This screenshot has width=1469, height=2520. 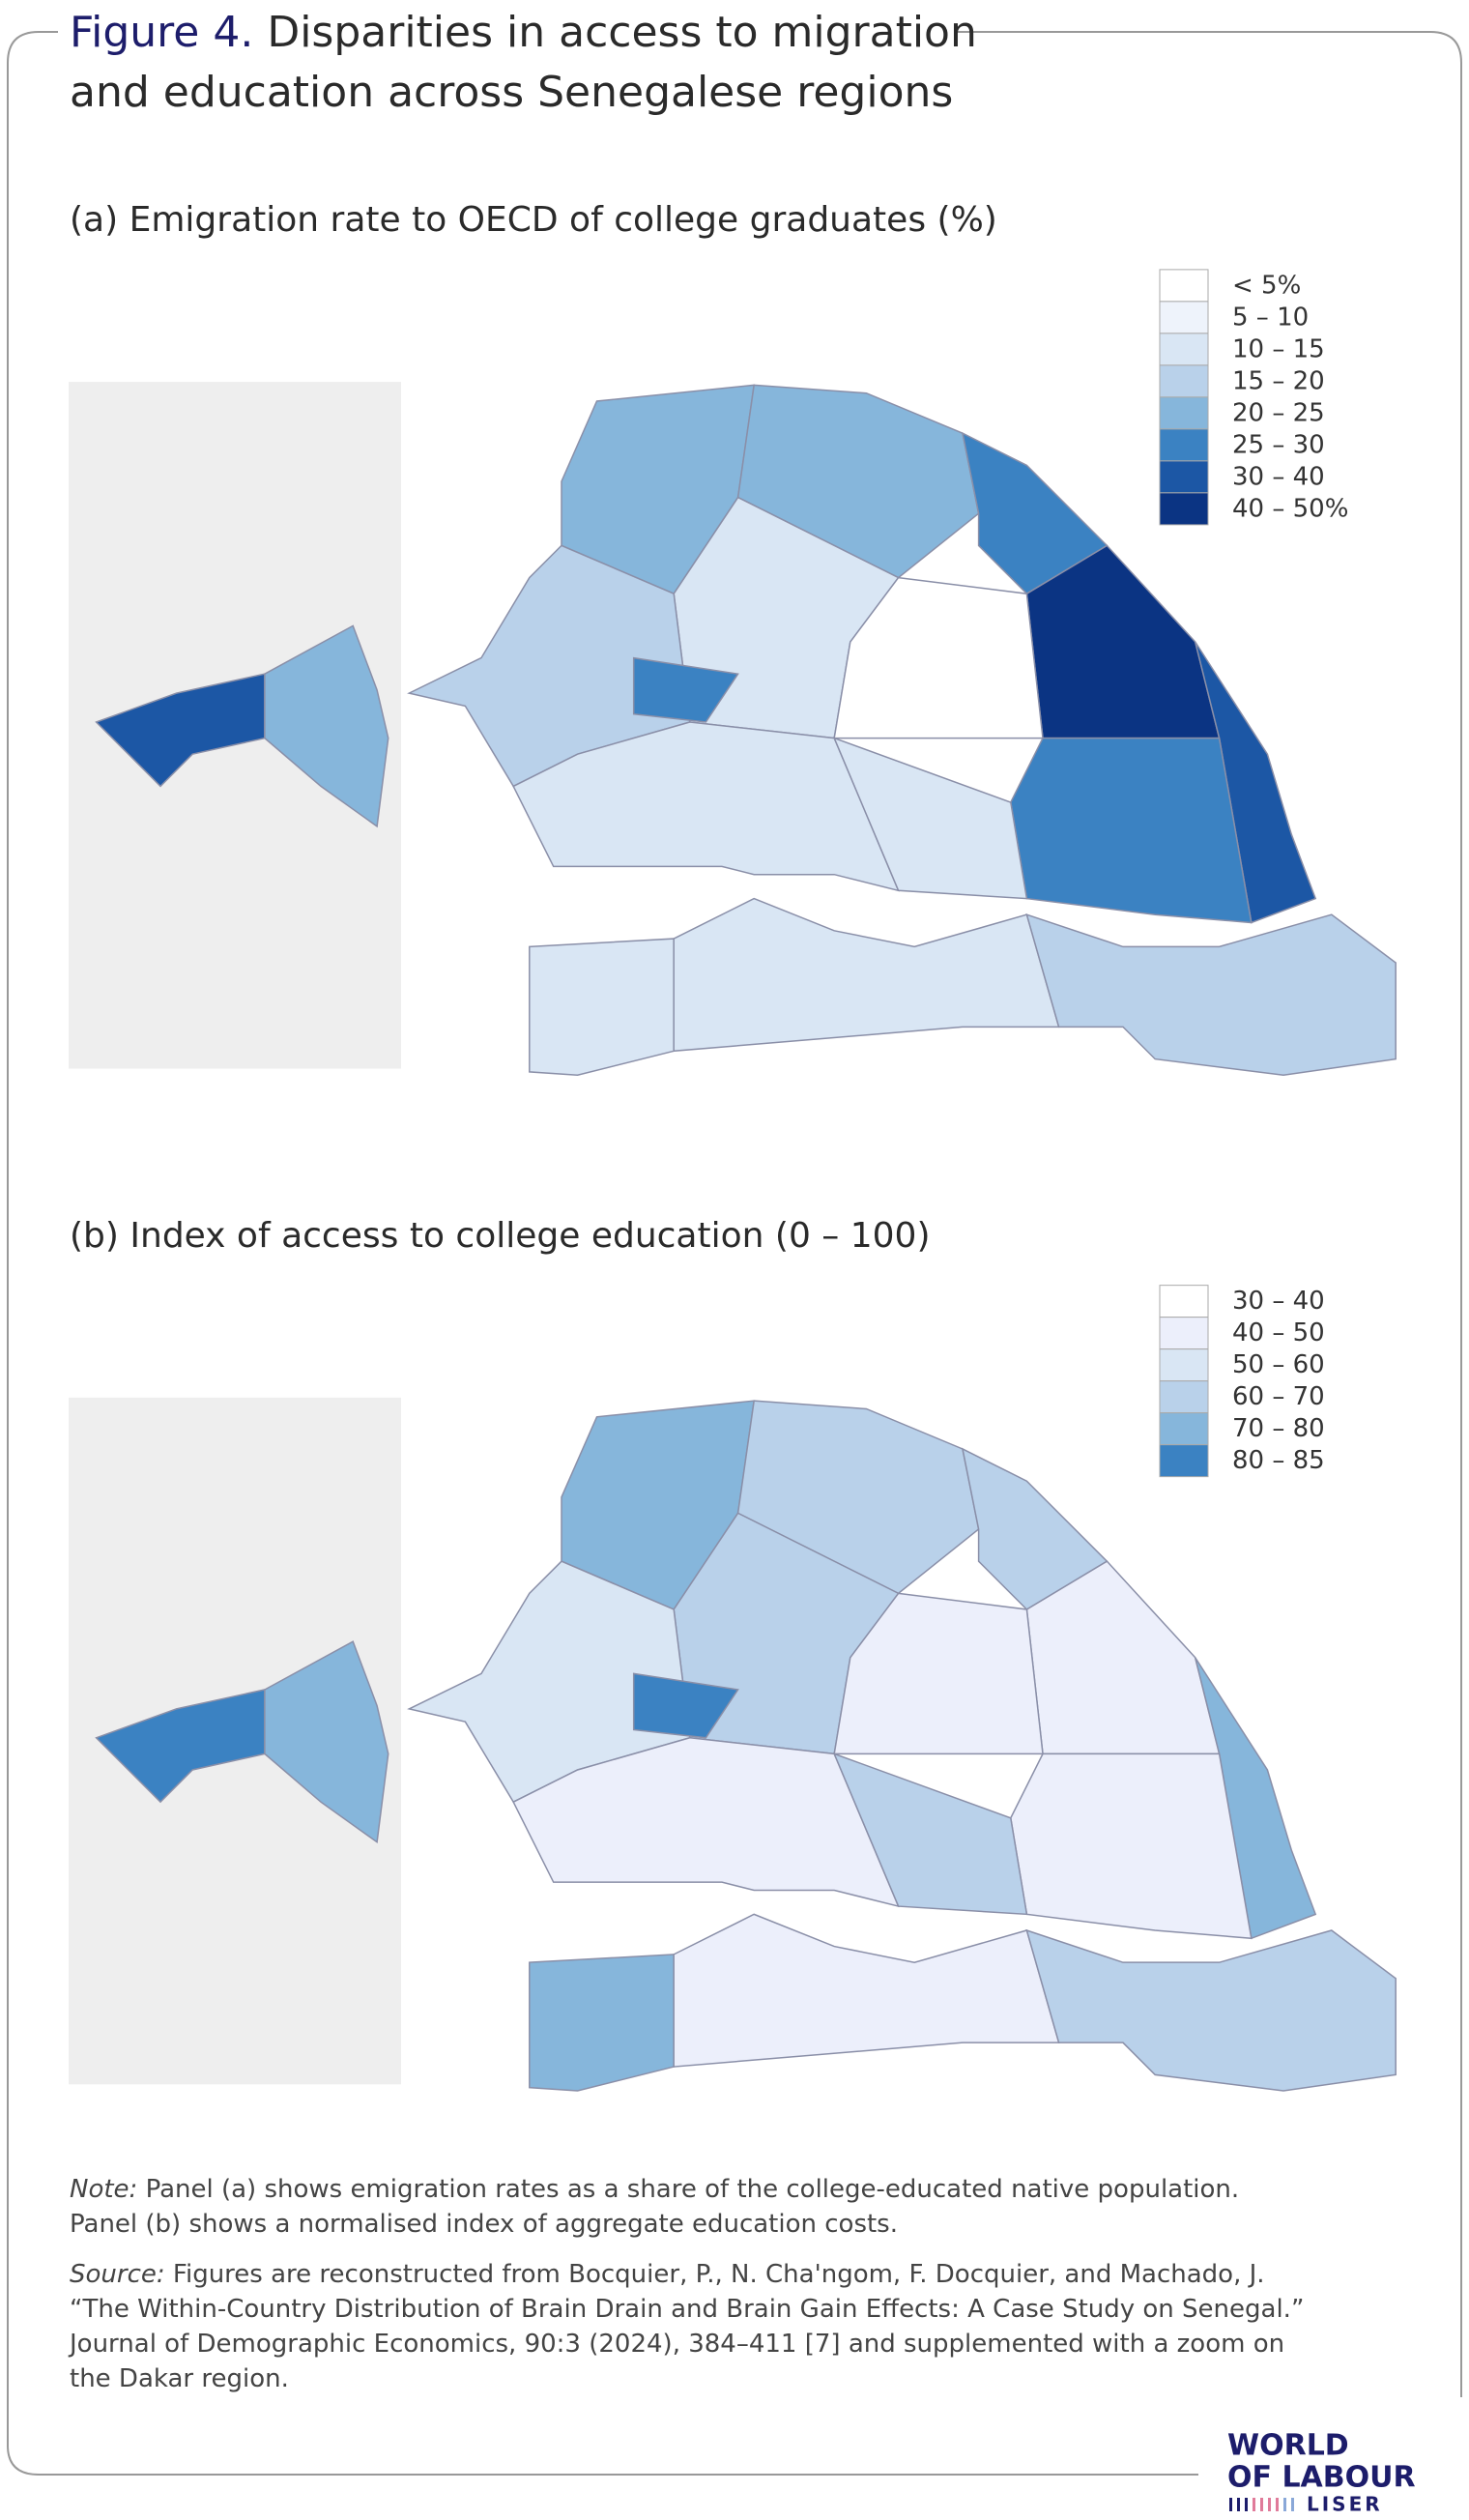 I want to click on note-label: Note:, so click(x=103, y=2189).